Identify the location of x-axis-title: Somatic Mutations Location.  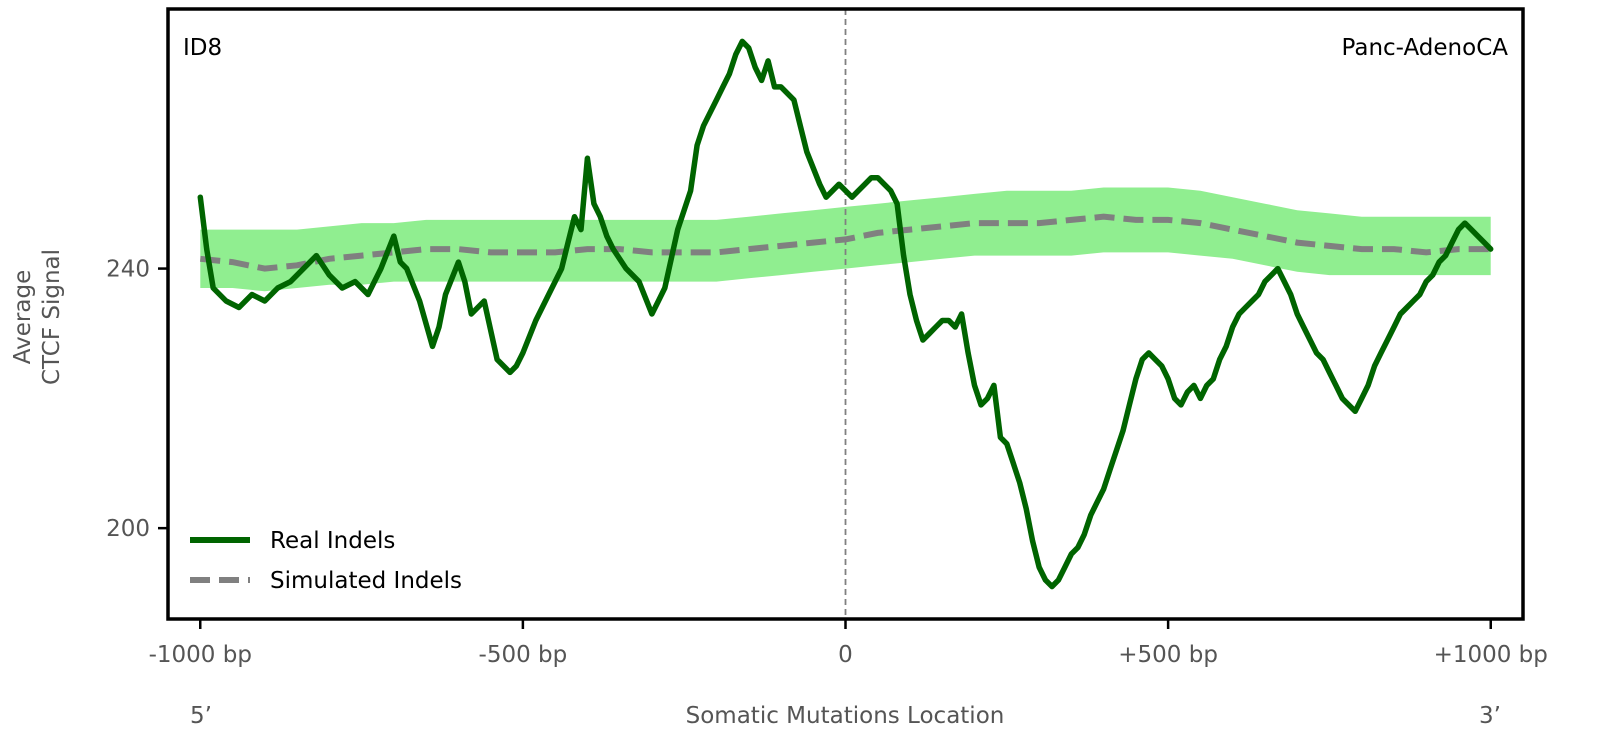
(845, 716).